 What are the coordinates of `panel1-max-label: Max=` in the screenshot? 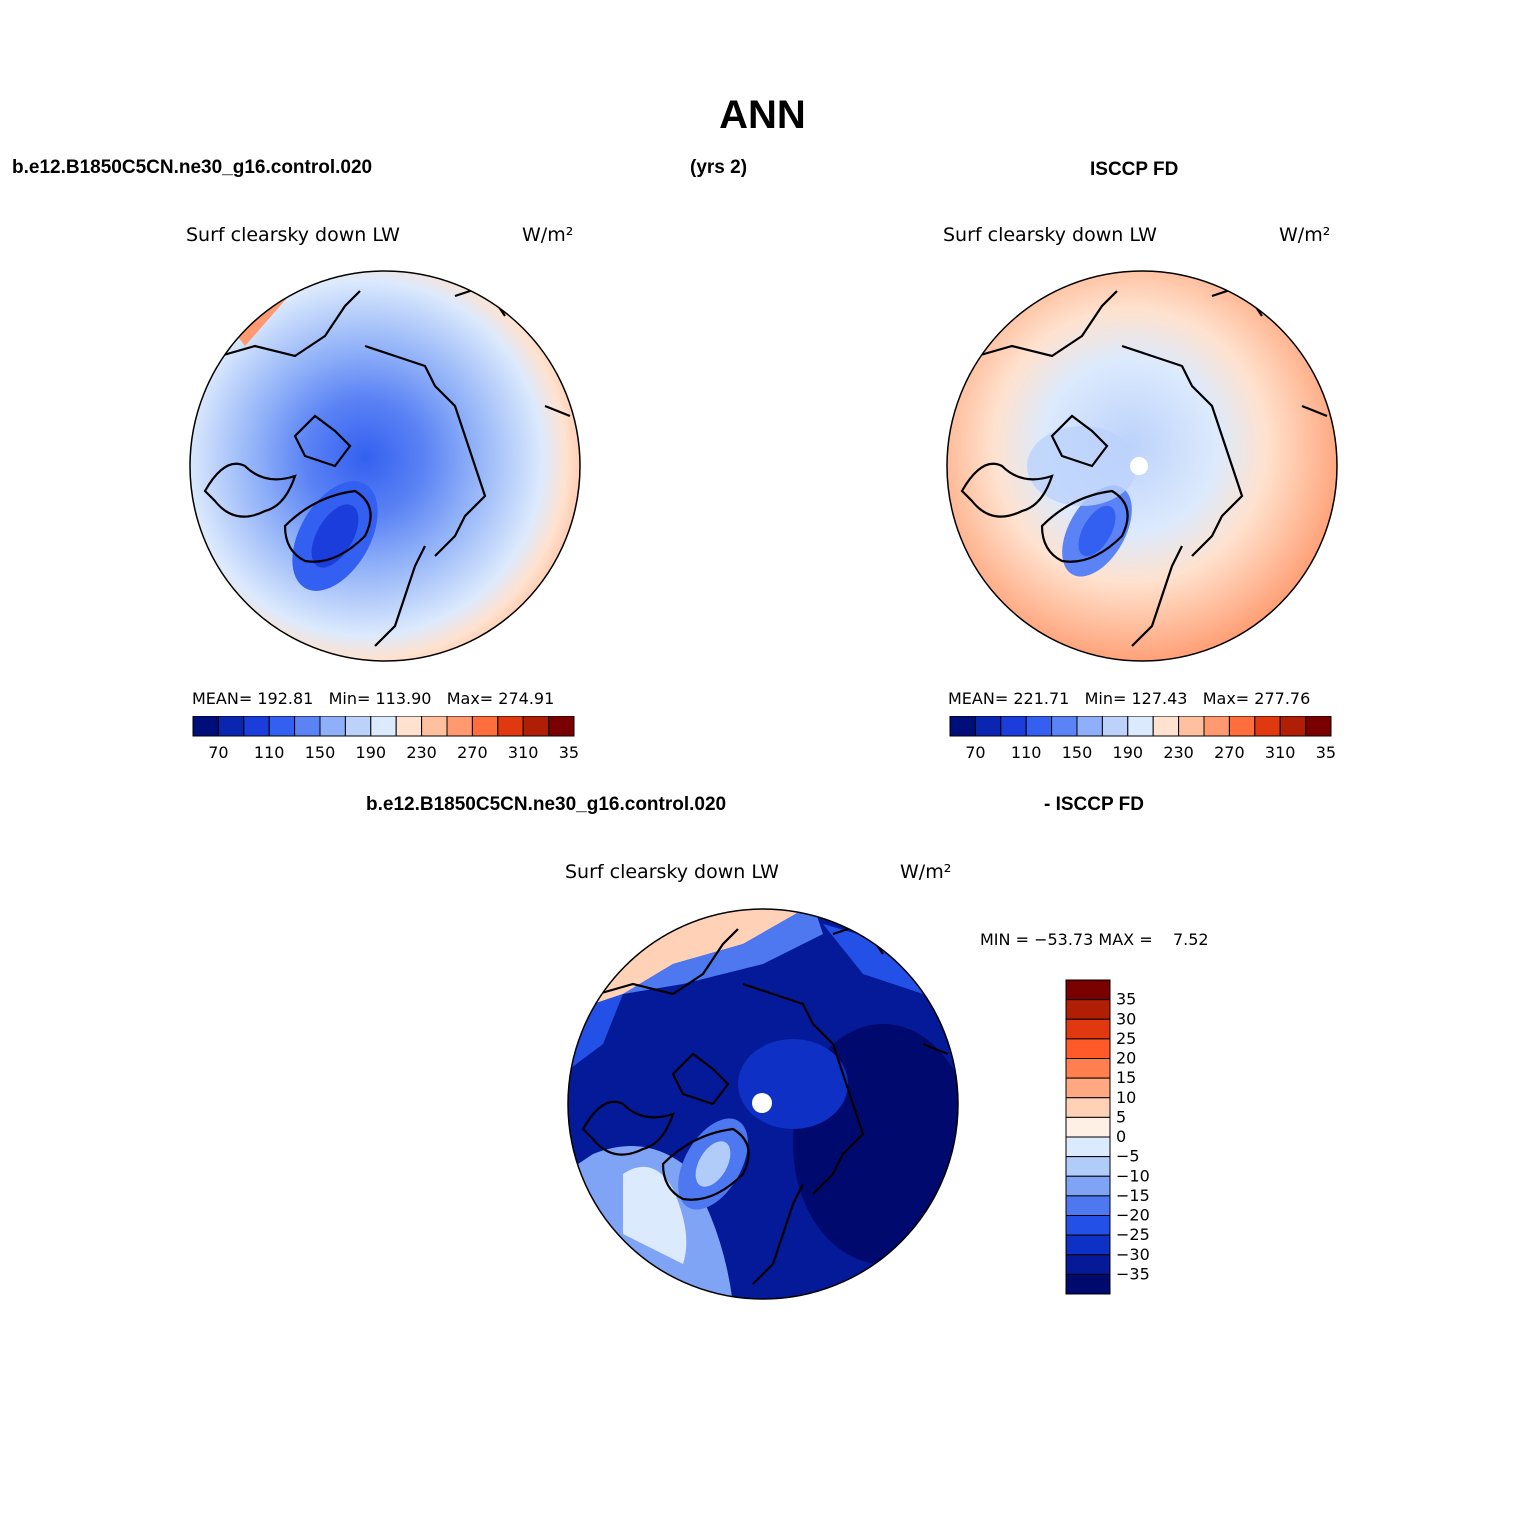 It's located at (470, 698).